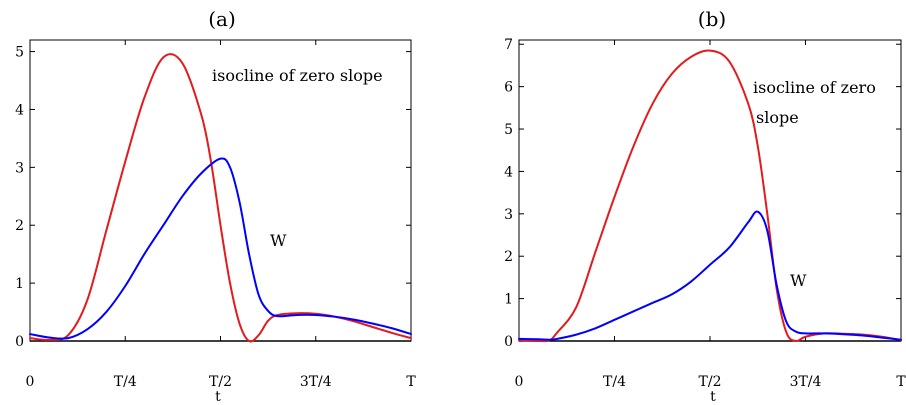 The image size is (906, 405). What do you see at coordinates (806, 382) in the screenshot?
I see `panel-b-xtick-label: 3T/4` at bounding box center [806, 382].